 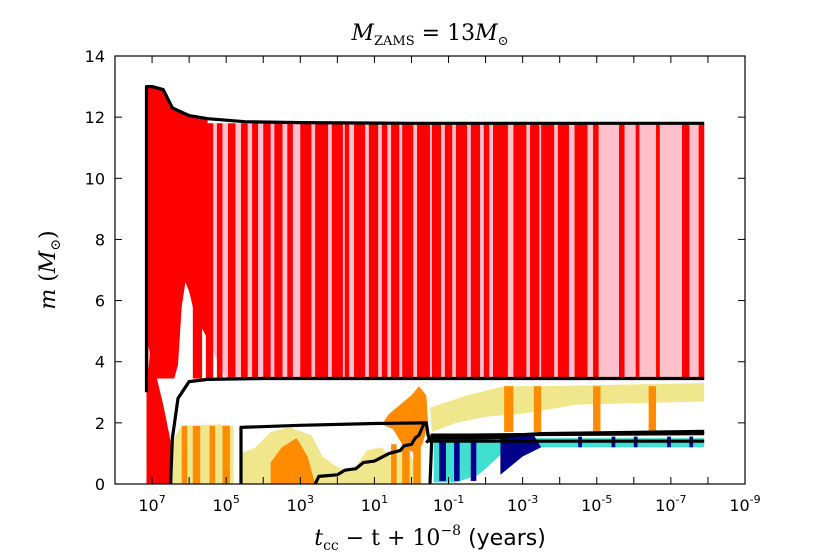 I want to click on x-tick-label: 10³, so click(x=300, y=504).